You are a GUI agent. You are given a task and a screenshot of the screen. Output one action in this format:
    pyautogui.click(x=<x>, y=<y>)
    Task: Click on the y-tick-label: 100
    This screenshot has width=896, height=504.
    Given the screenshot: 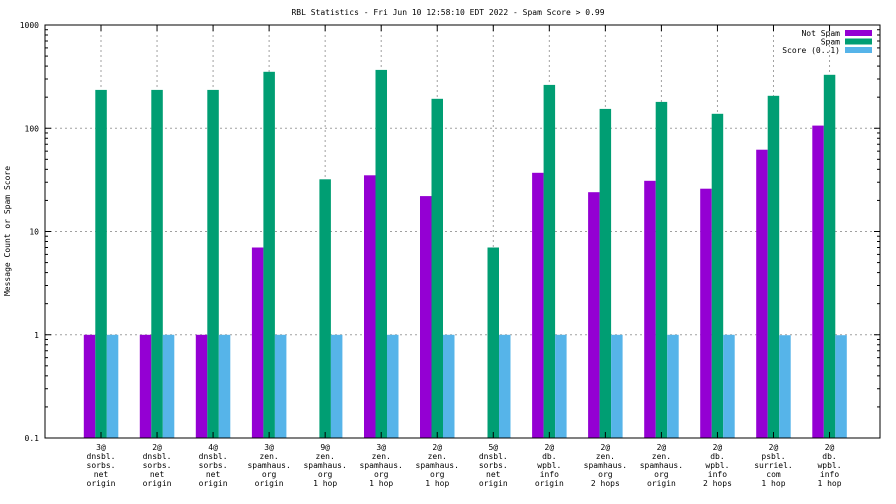 What is the action you would take?
    pyautogui.click(x=32, y=128)
    